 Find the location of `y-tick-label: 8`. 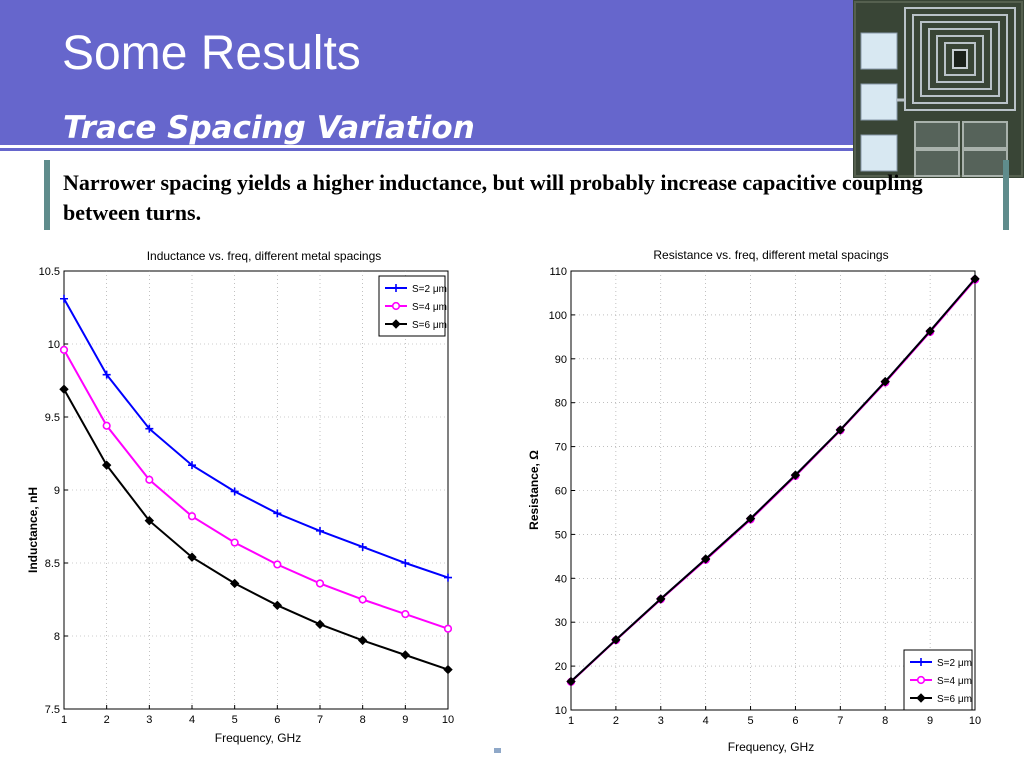

y-tick-label: 8 is located at coordinates (57, 637).